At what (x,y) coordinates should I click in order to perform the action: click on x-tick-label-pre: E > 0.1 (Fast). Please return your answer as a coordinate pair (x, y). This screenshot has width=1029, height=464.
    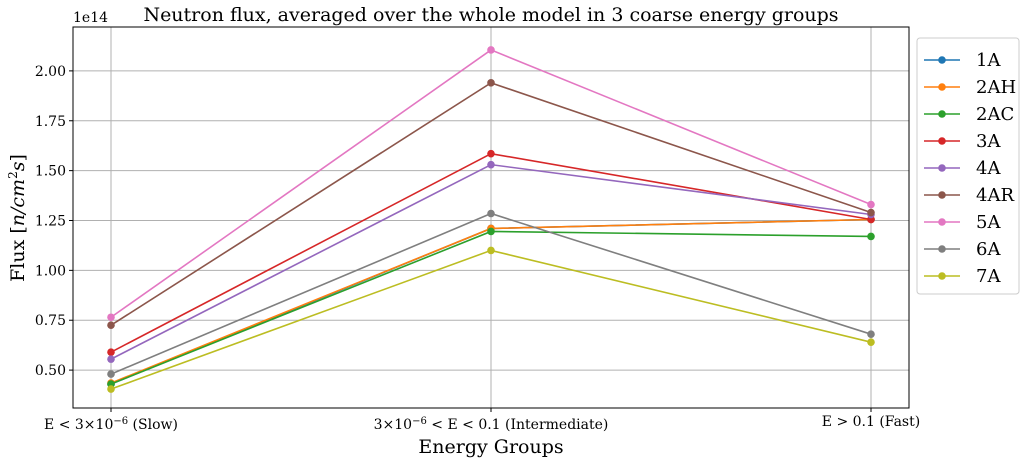
    Looking at the image, I should click on (871, 422).